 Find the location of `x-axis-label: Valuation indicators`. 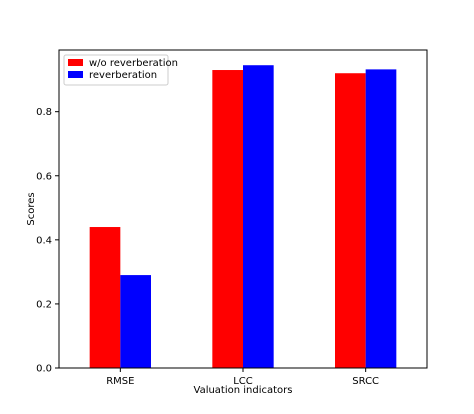

x-axis-label: Valuation indicators is located at coordinates (243, 390).